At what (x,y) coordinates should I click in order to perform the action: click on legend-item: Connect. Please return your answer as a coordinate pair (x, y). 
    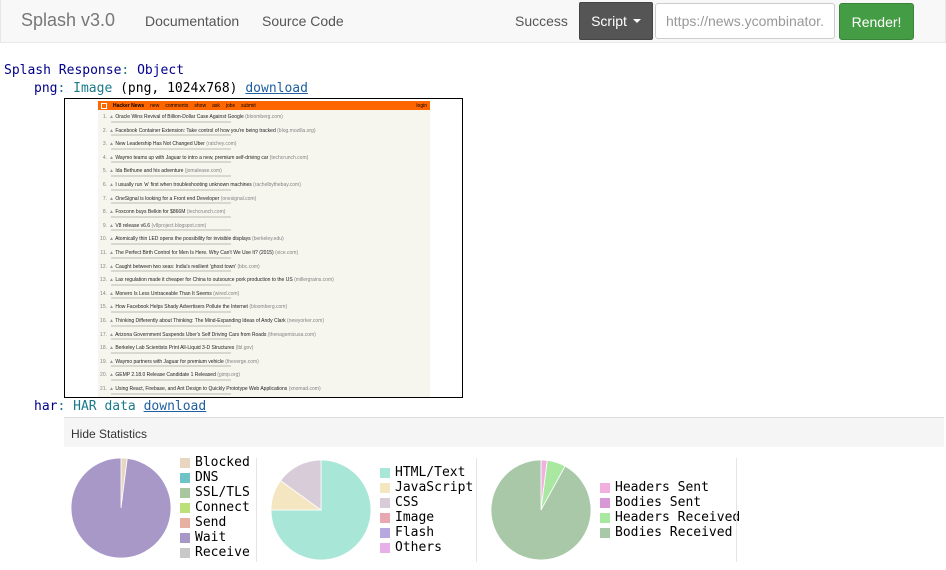
    Looking at the image, I should click on (215, 507).